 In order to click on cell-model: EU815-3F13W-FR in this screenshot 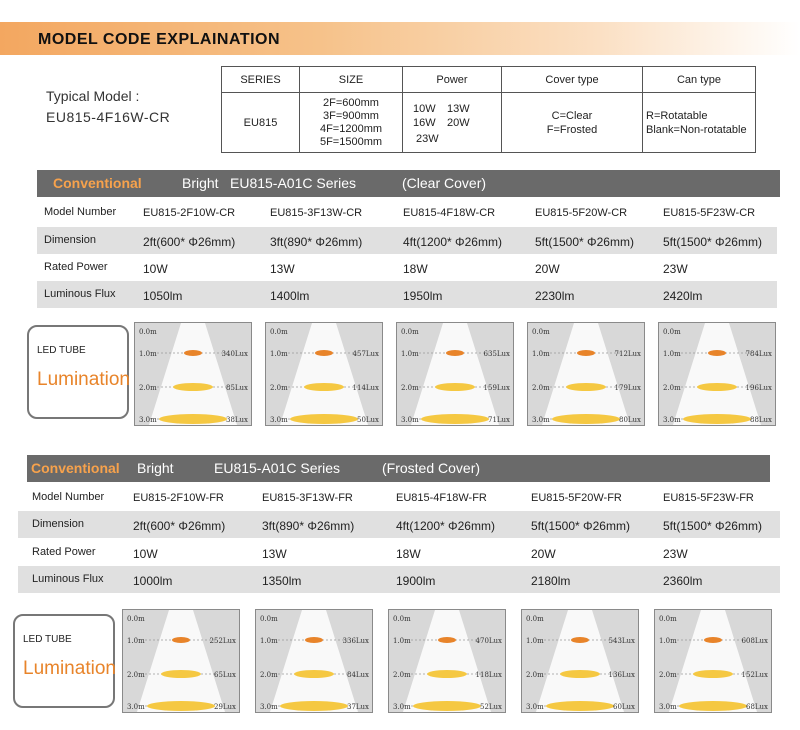, I will do `click(307, 498)`.